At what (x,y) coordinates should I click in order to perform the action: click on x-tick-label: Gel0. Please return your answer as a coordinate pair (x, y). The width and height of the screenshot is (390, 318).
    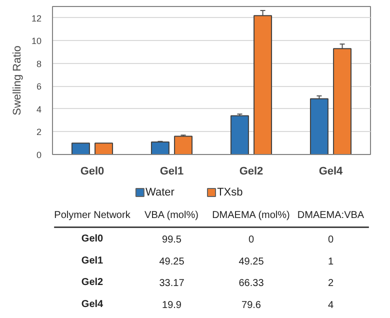
    Looking at the image, I should click on (92, 172).